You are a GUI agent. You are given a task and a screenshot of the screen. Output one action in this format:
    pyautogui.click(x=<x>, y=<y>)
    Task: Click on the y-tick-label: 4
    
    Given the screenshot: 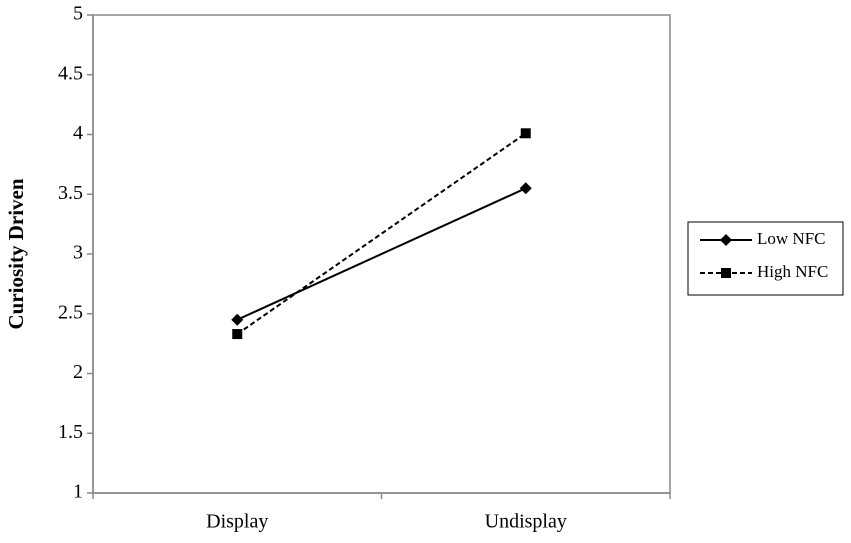 What is the action you would take?
    pyautogui.click(x=78, y=133)
    